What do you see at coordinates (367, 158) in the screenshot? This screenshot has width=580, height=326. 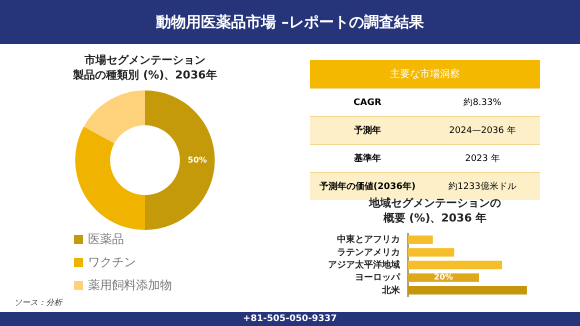 I see `text: 基準年` at bounding box center [367, 158].